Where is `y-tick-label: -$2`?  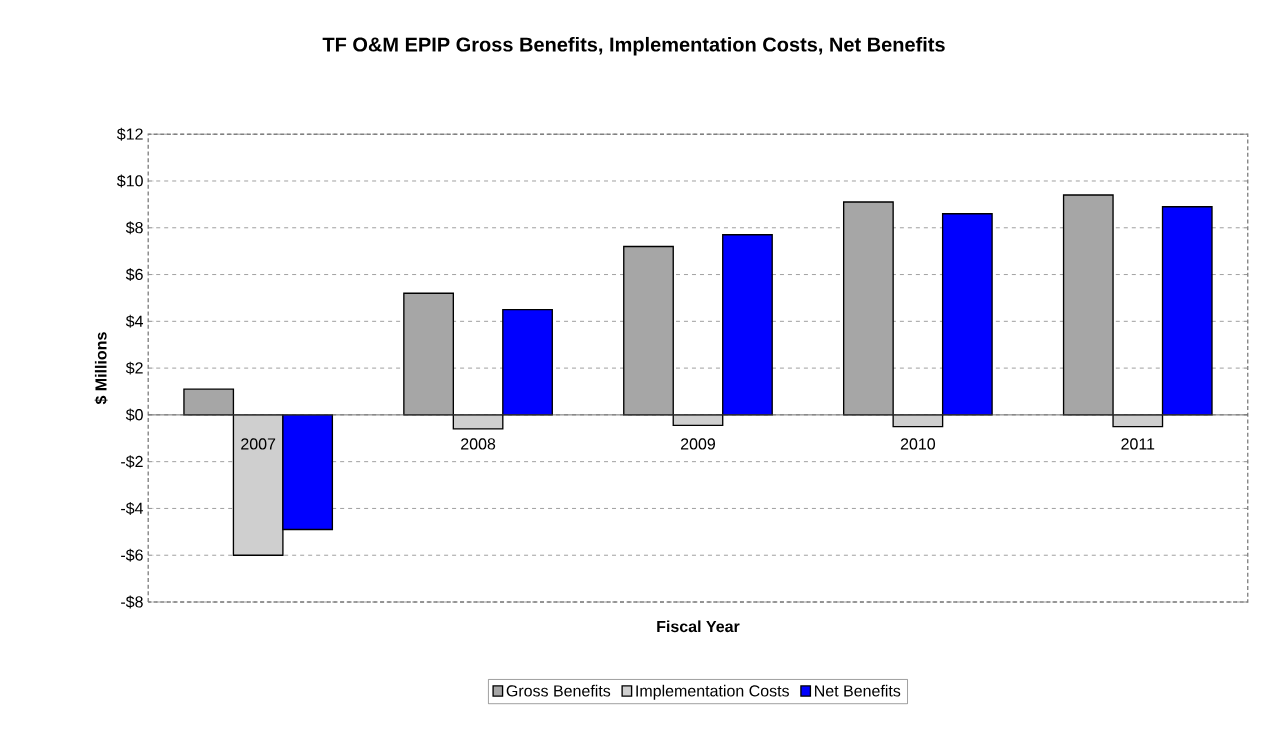
y-tick-label: -$2 is located at coordinates (132, 462).